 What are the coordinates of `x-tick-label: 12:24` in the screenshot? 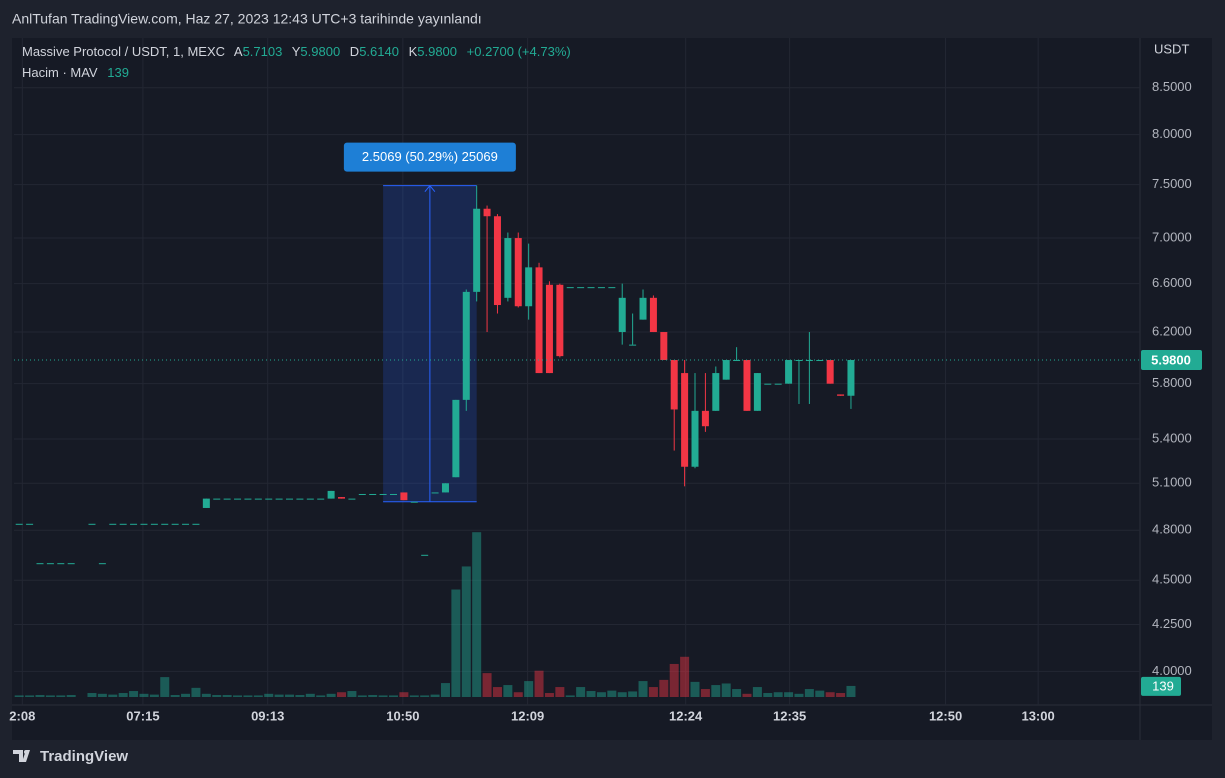 It's located at (686, 715).